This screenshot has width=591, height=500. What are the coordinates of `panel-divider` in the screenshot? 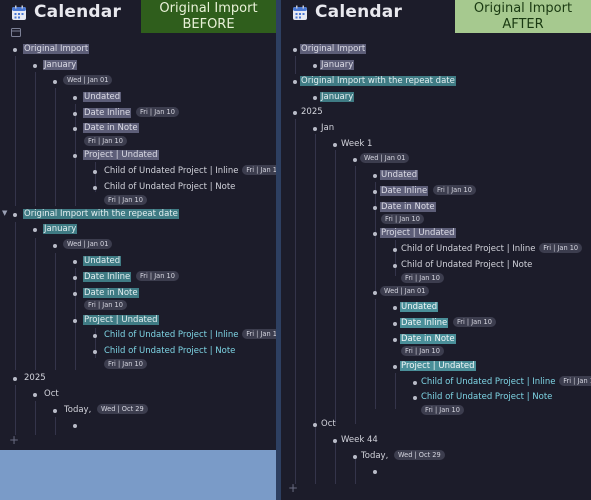 It's located at (278, 250).